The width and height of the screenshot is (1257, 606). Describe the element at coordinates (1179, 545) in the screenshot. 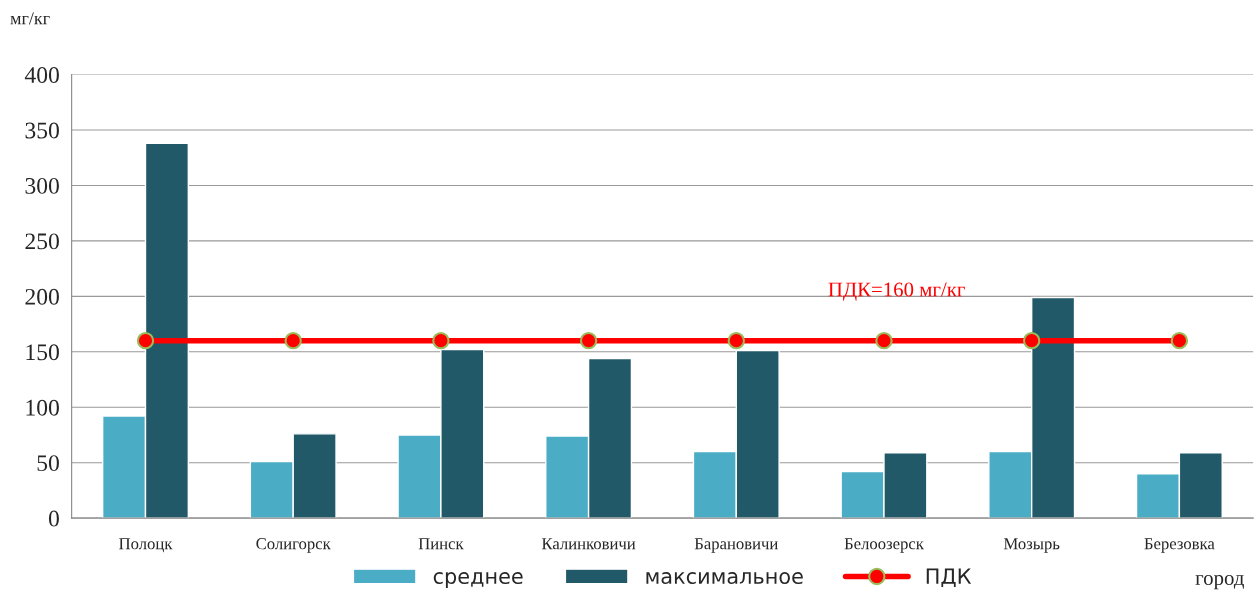

I see `x-tick-label: Березовка` at that location.